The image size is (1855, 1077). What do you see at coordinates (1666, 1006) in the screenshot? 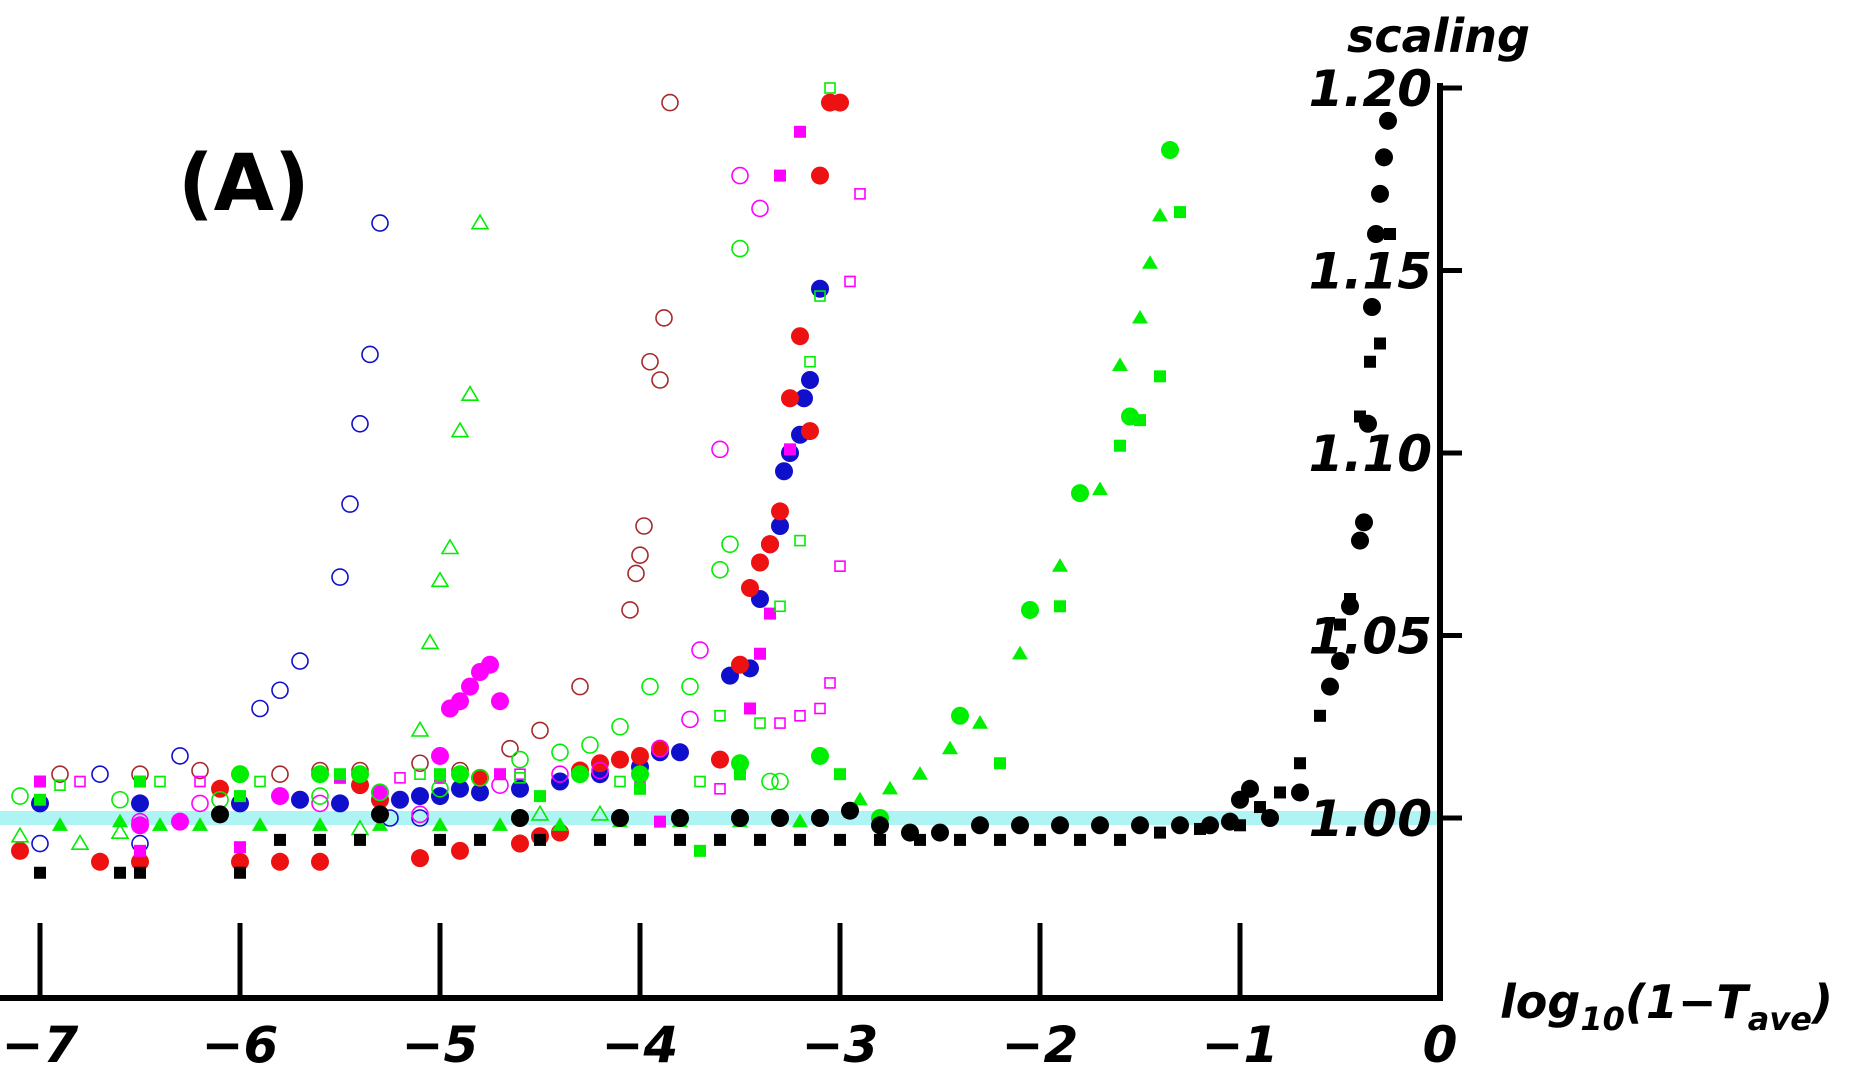
I see `x-axis-title: log10(1−Tave)` at bounding box center [1666, 1006].